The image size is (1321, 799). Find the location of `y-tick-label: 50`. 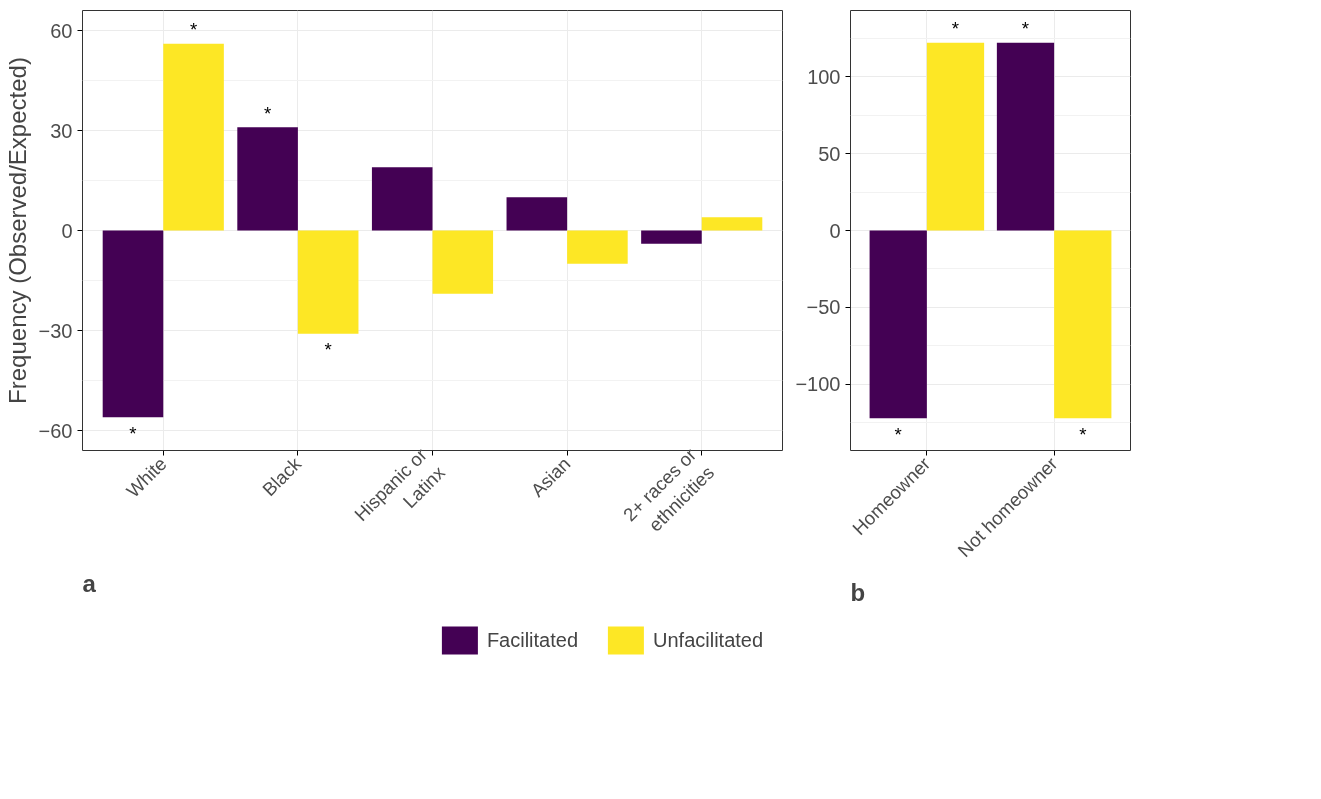

y-tick-label: 50 is located at coordinates (829, 153).